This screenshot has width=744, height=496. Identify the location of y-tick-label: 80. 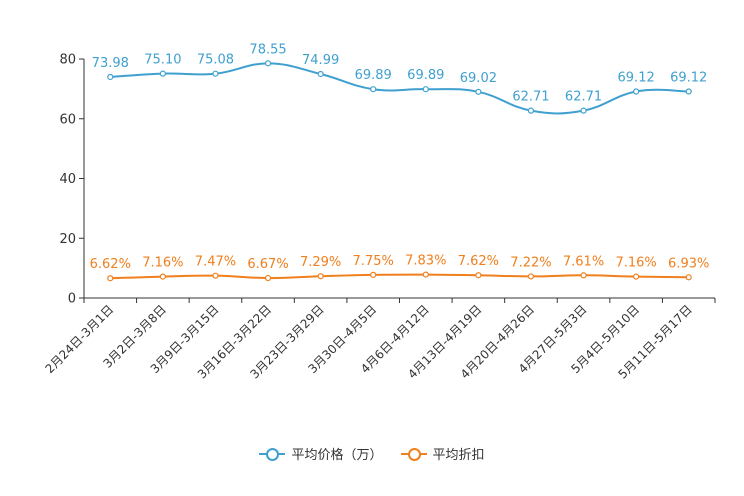
(67, 60).